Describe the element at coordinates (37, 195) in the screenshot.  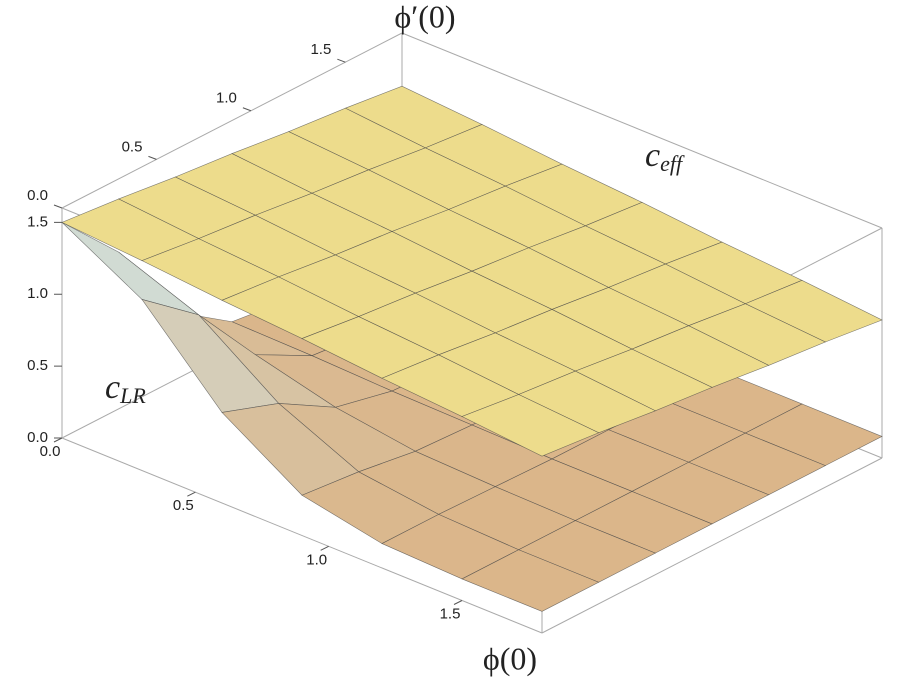
I see `y-tick-label: 0.0` at that location.